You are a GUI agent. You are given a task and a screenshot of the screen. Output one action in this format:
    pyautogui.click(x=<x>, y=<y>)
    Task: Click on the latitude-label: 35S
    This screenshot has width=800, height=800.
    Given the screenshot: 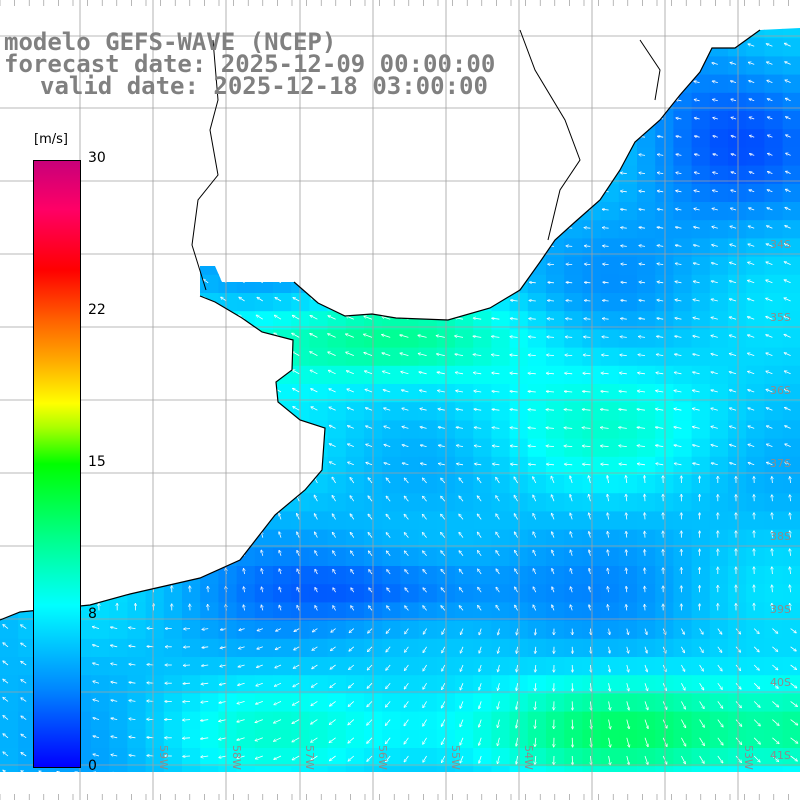 What is the action you would take?
    pyautogui.click(x=780, y=317)
    